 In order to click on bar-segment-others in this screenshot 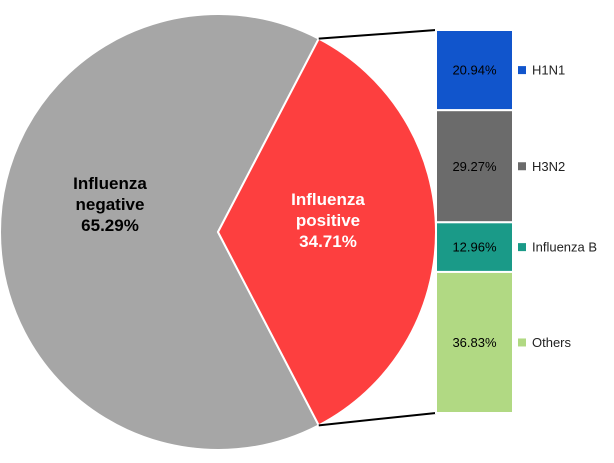, I will do `click(474, 342)`.